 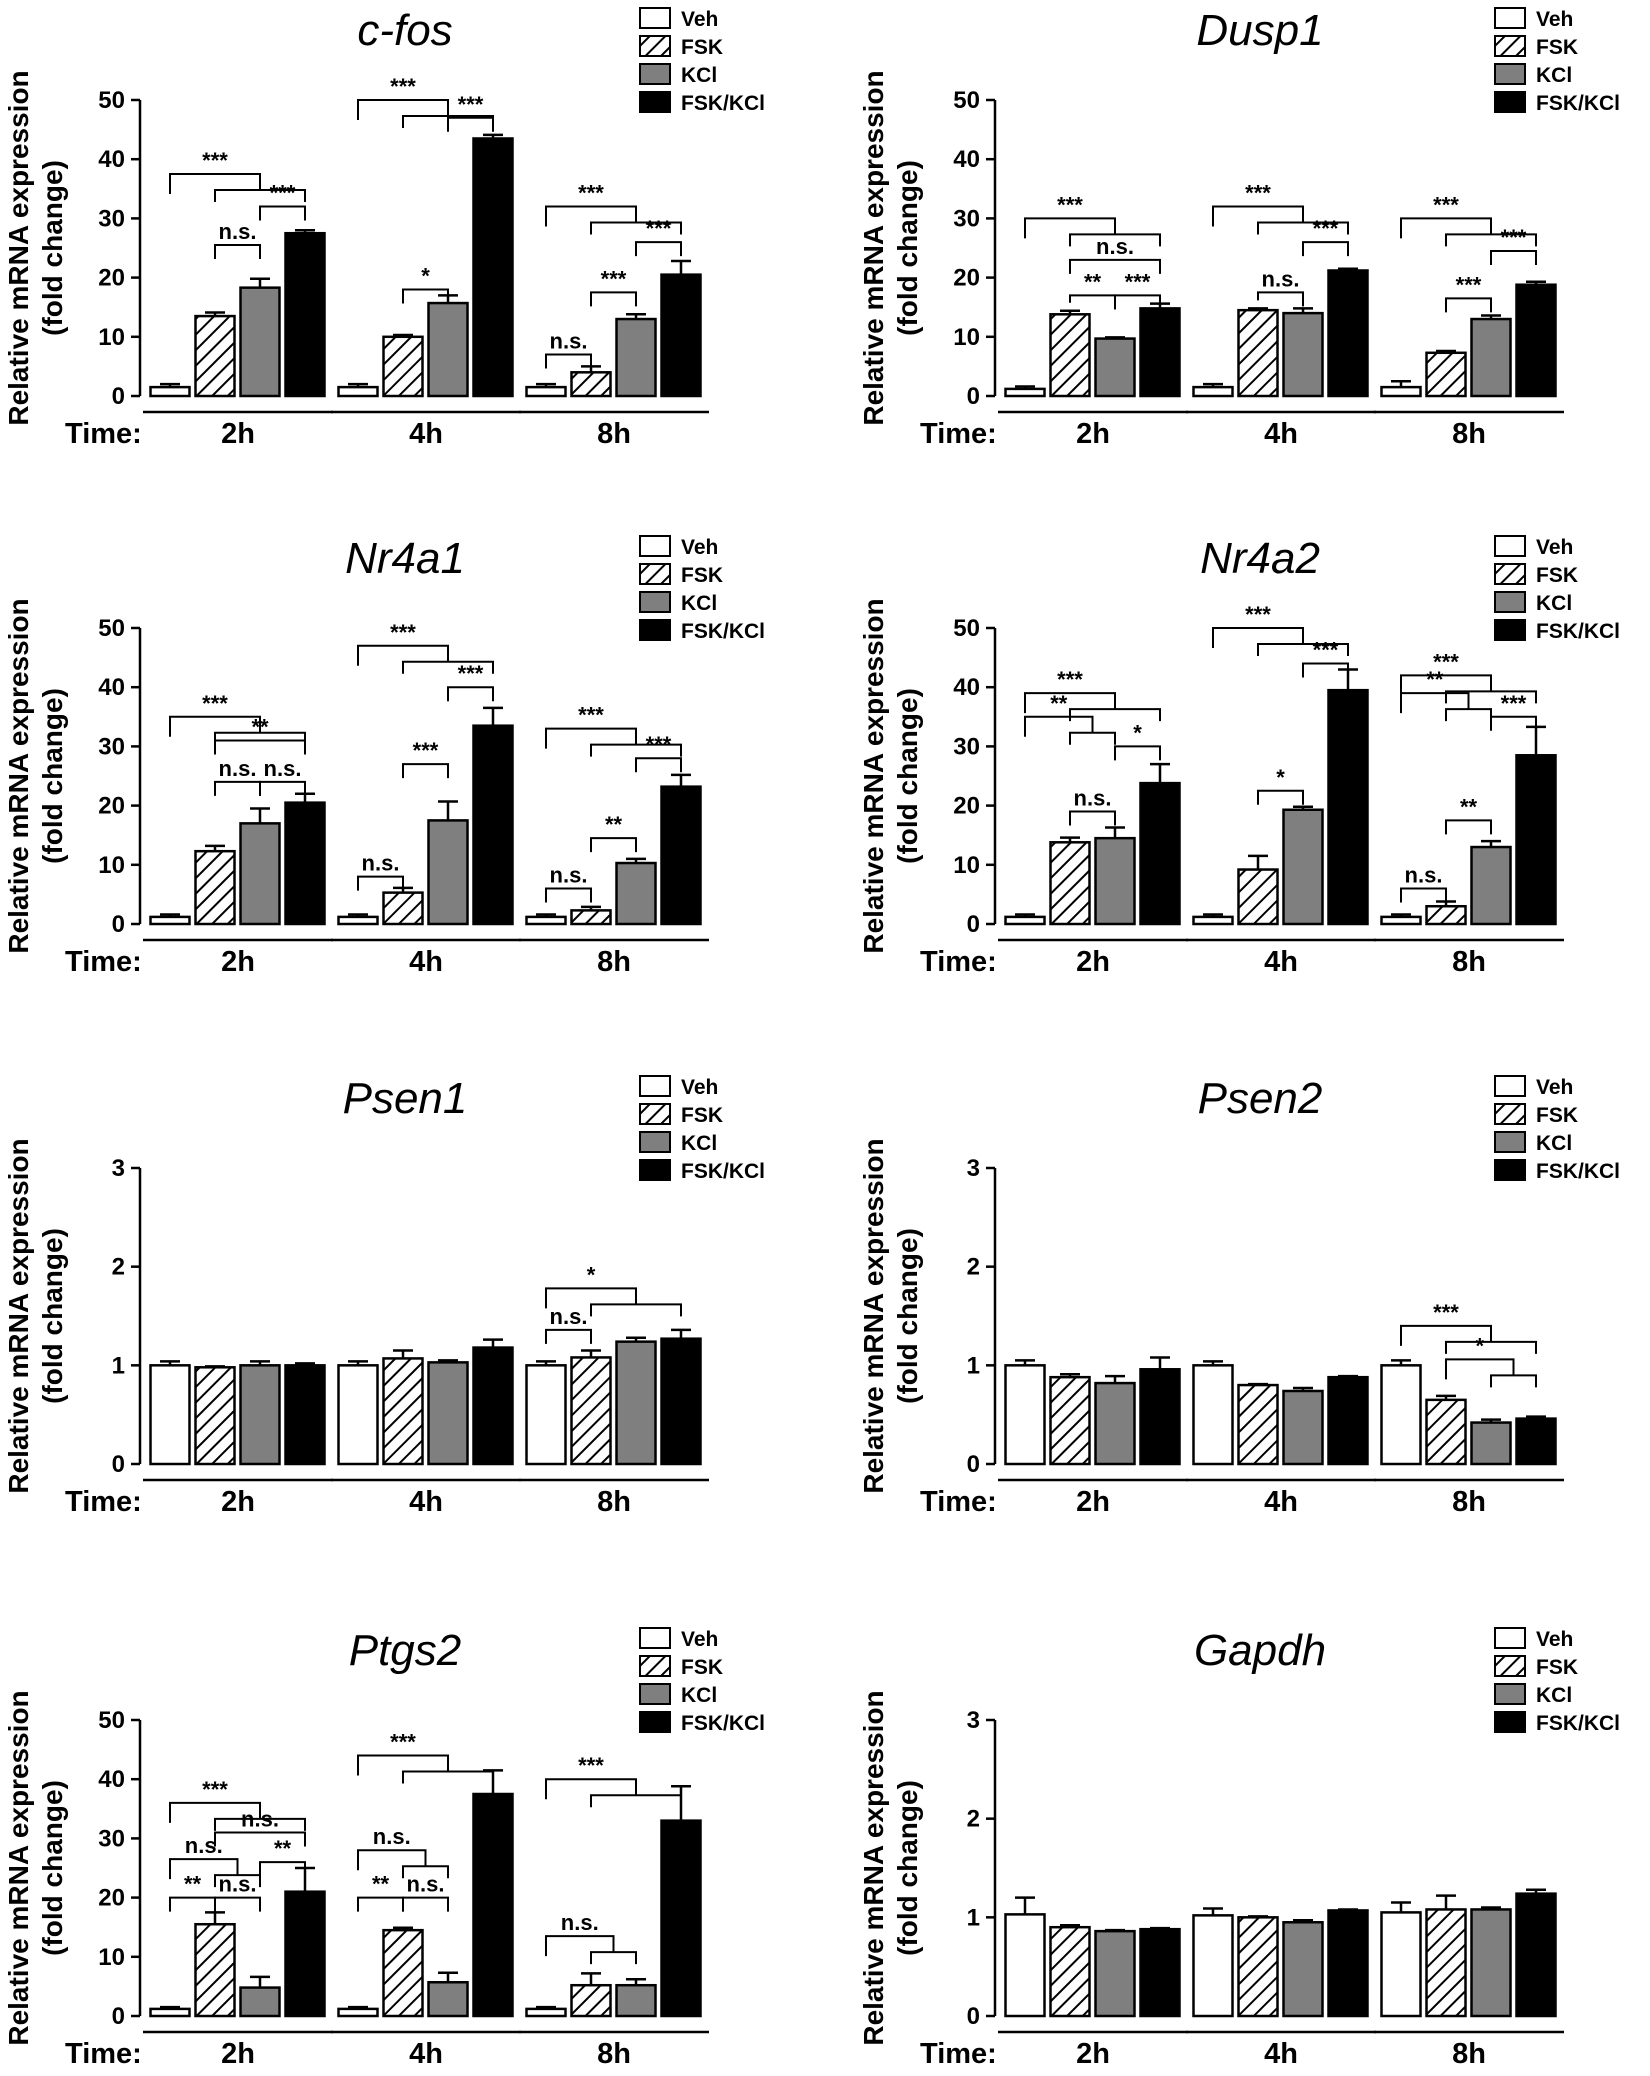 What do you see at coordinates (973, 1365) in the screenshot?
I see `y-tick-label: 1` at bounding box center [973, 1365].